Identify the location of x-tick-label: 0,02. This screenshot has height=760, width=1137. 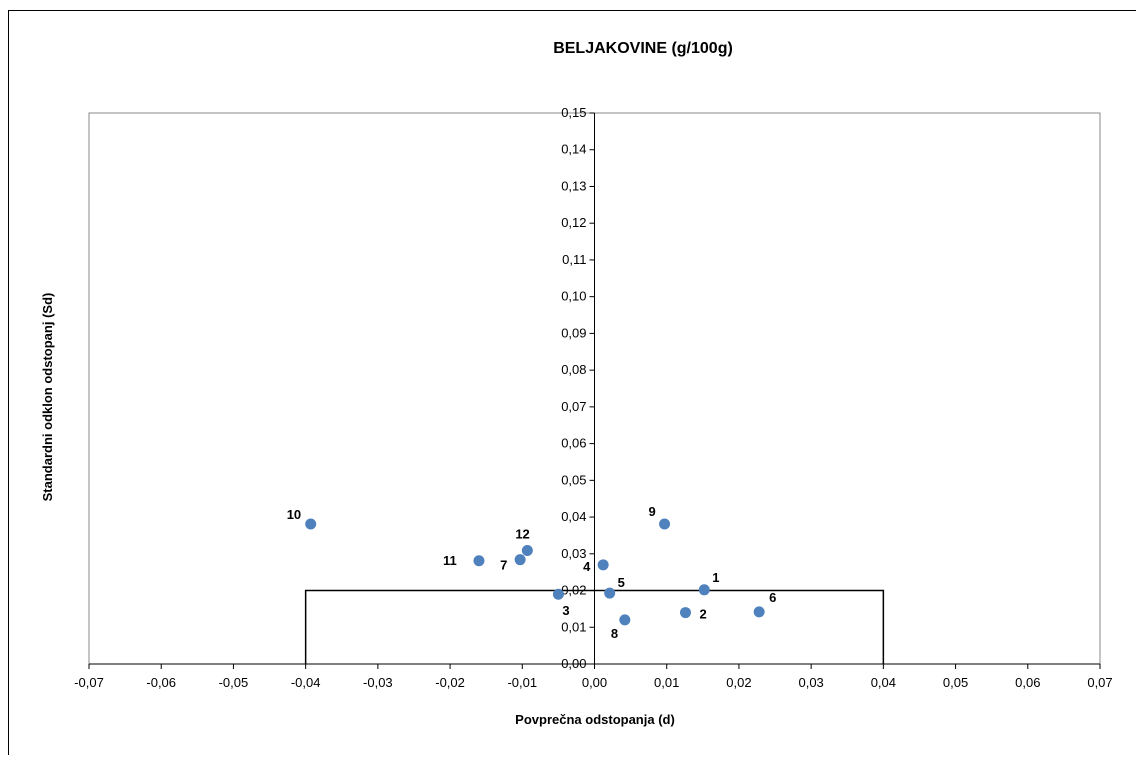
(738, 682).